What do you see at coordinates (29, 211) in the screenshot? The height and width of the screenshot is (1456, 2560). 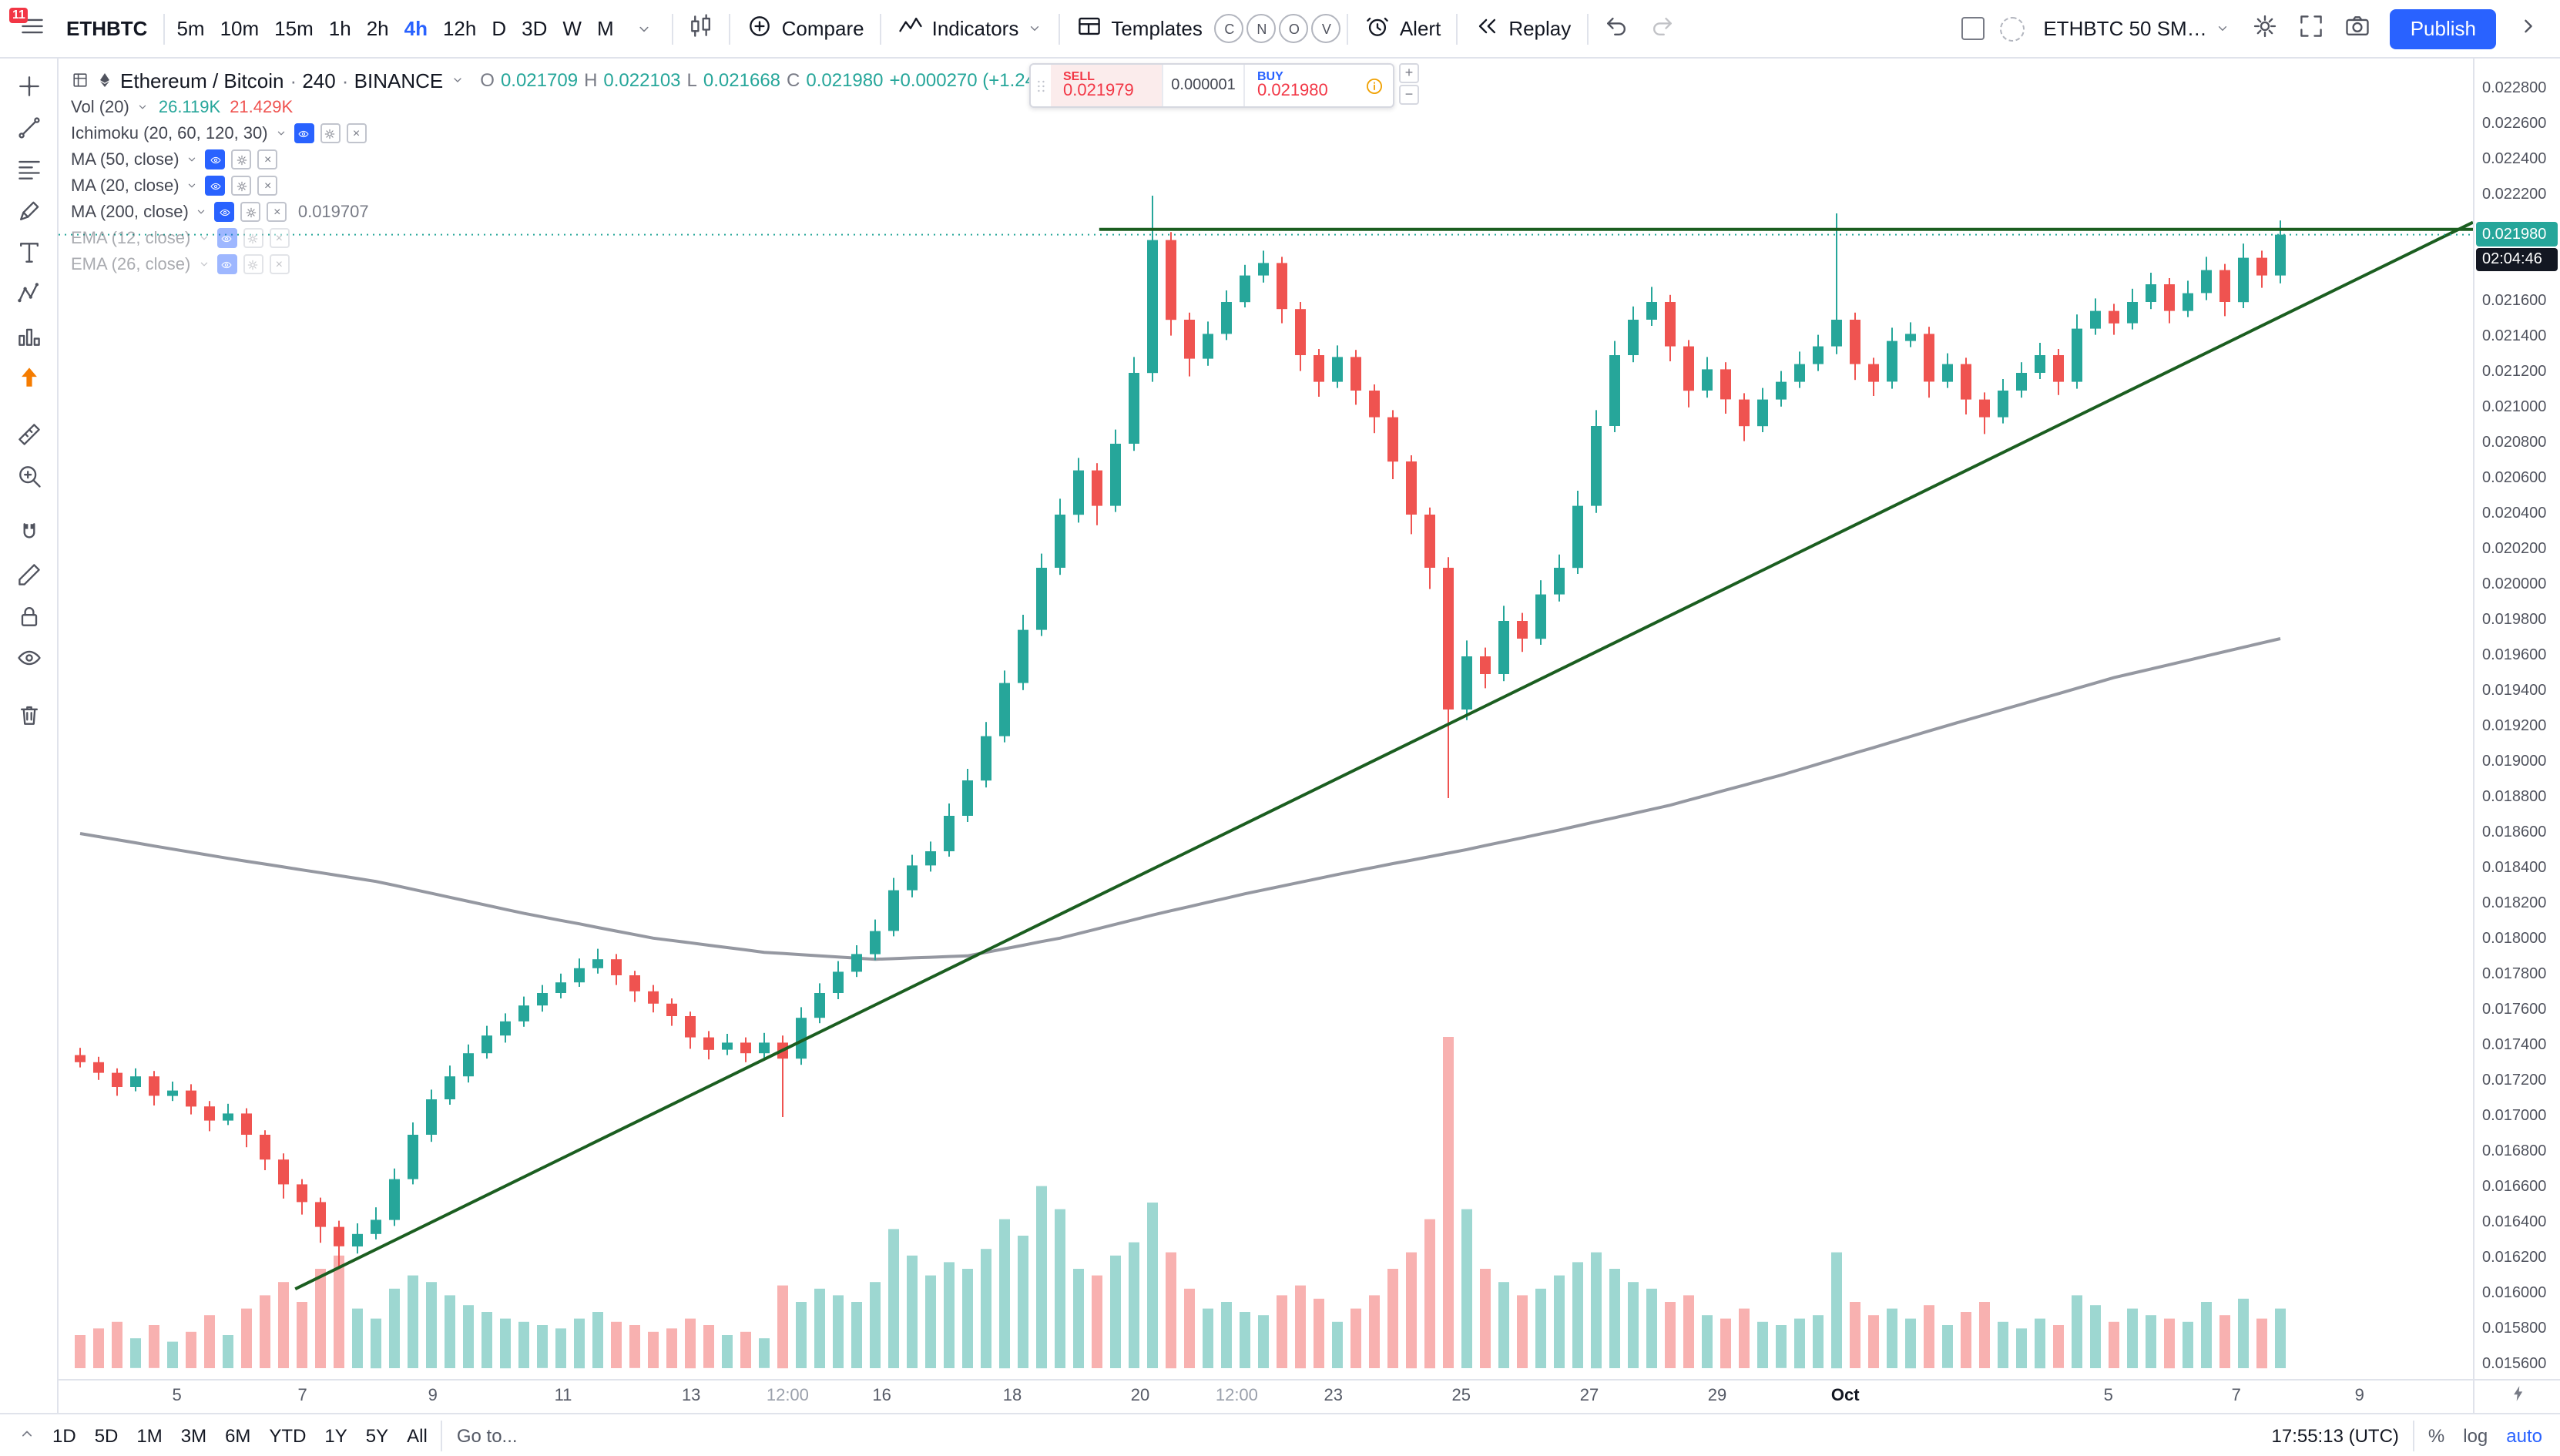 I see `brush-tool` at bounding box center [29, 211].